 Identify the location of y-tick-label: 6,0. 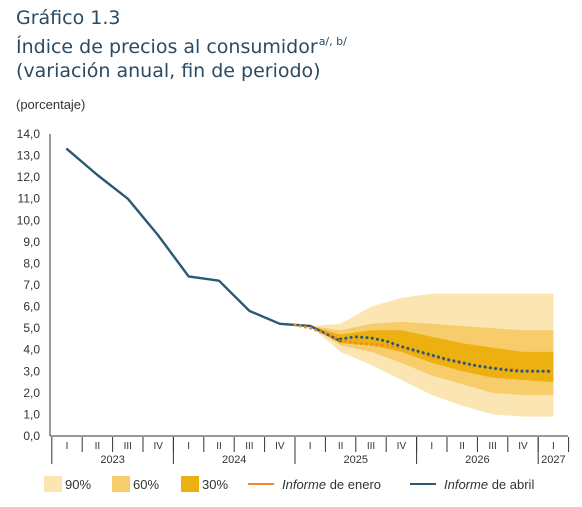
(31, 307).